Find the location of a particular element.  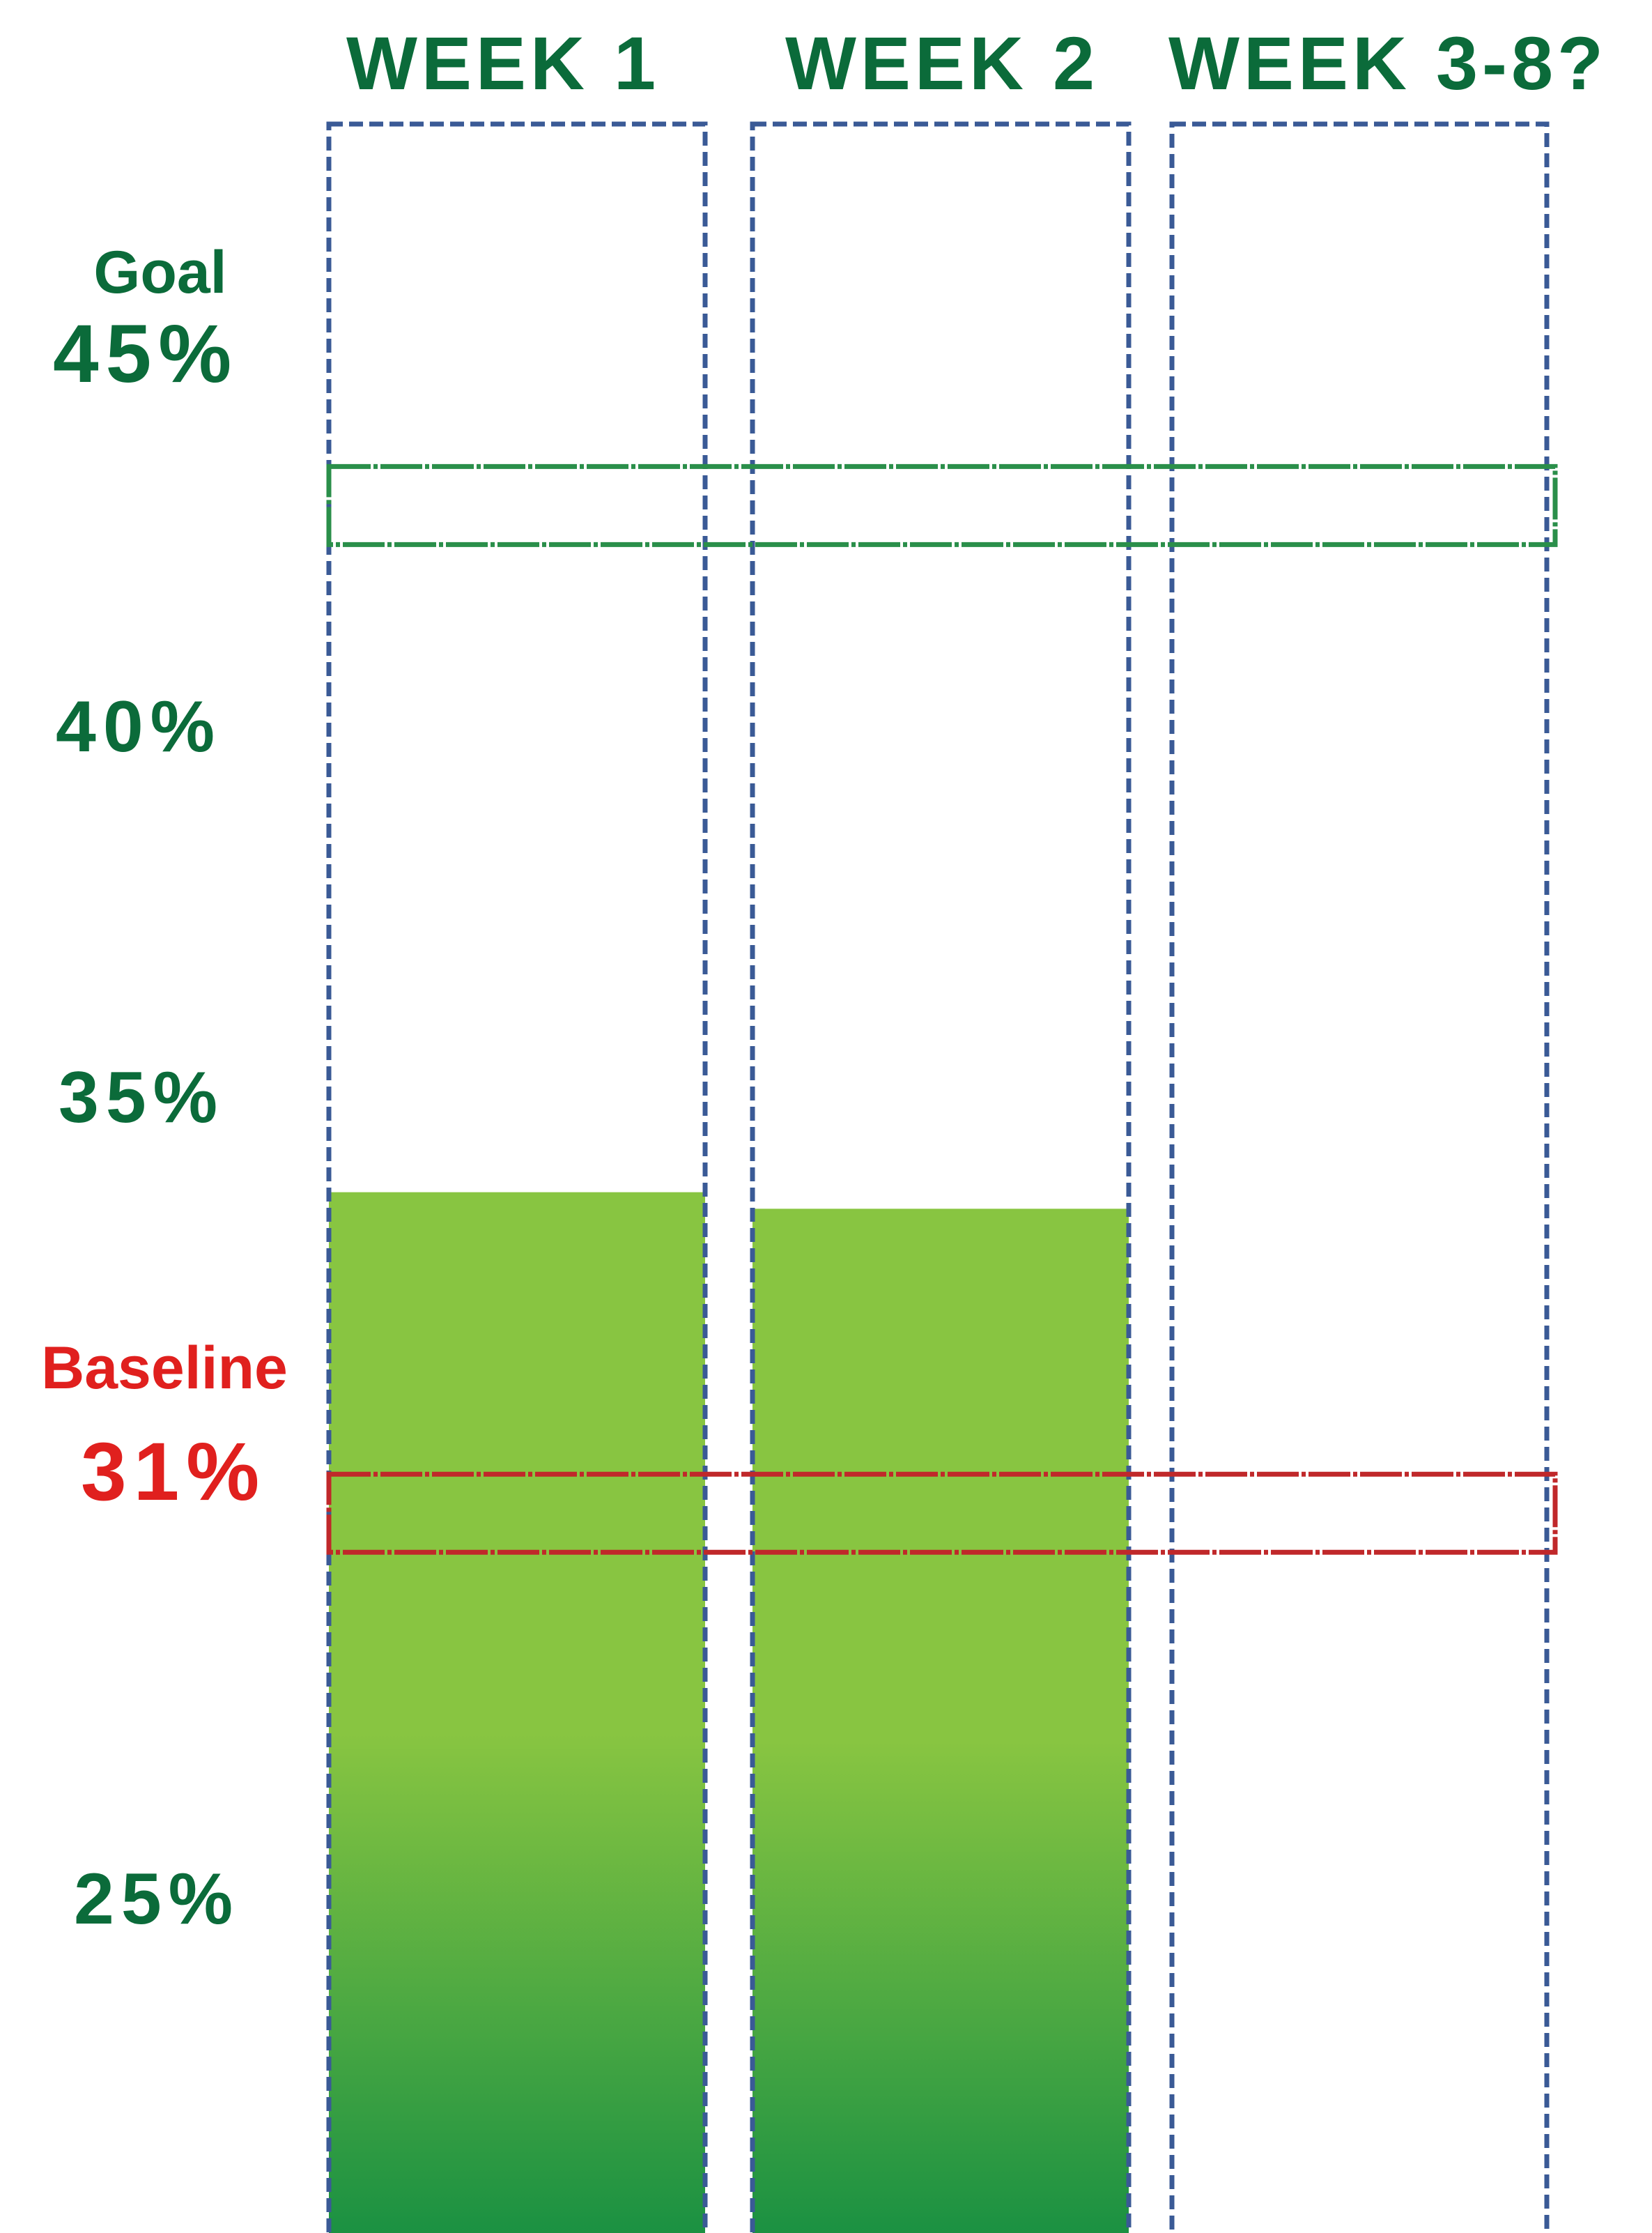

baseline-title: Baseline is located at coordinates (164, 1368).